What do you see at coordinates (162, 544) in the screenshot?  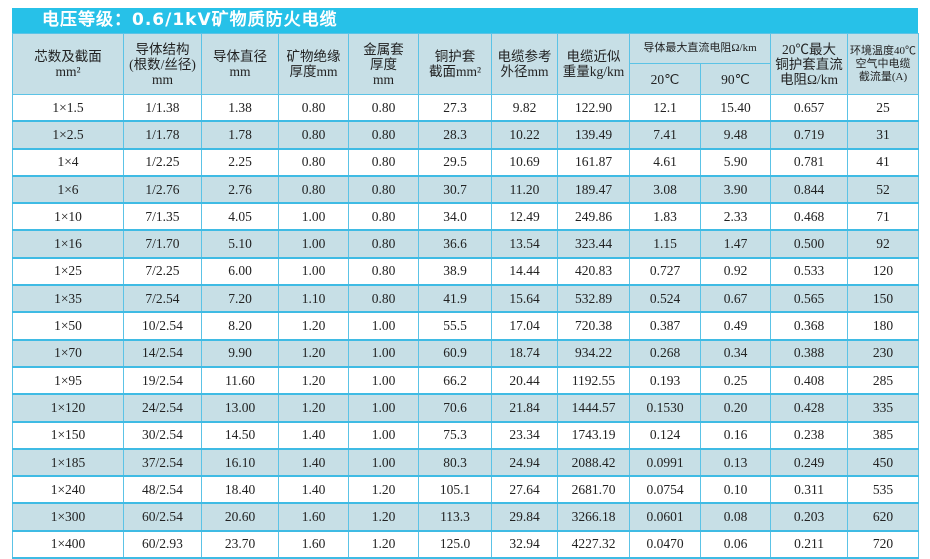 I see `cell-structure: 60/2.93` at bounding box center [162, 544].